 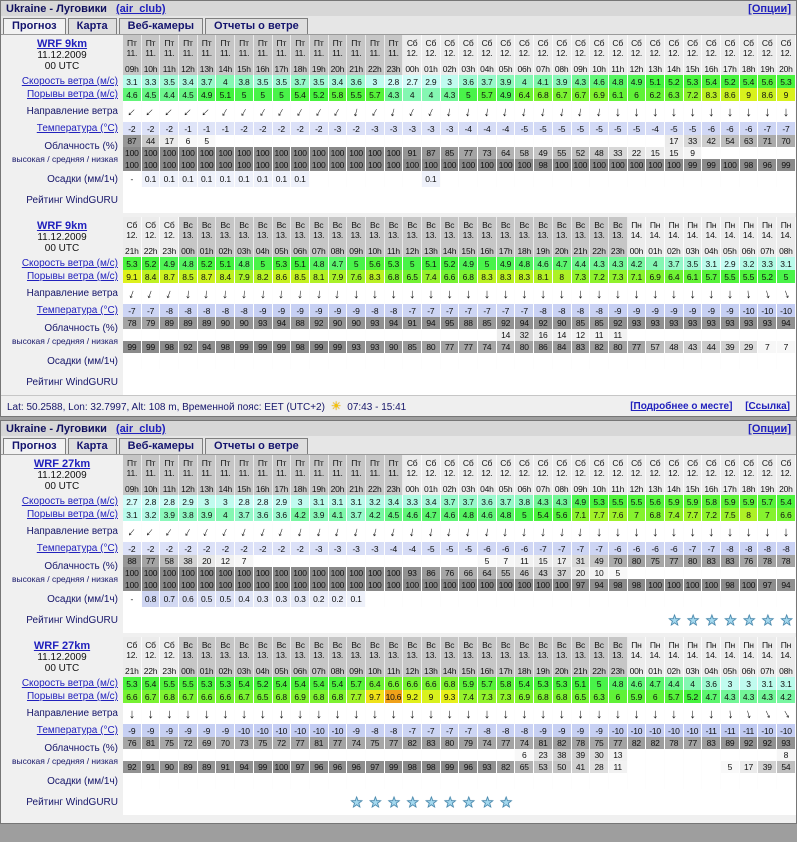 I want to click on url-link: [Ссылка], so click(x=767, y=406).